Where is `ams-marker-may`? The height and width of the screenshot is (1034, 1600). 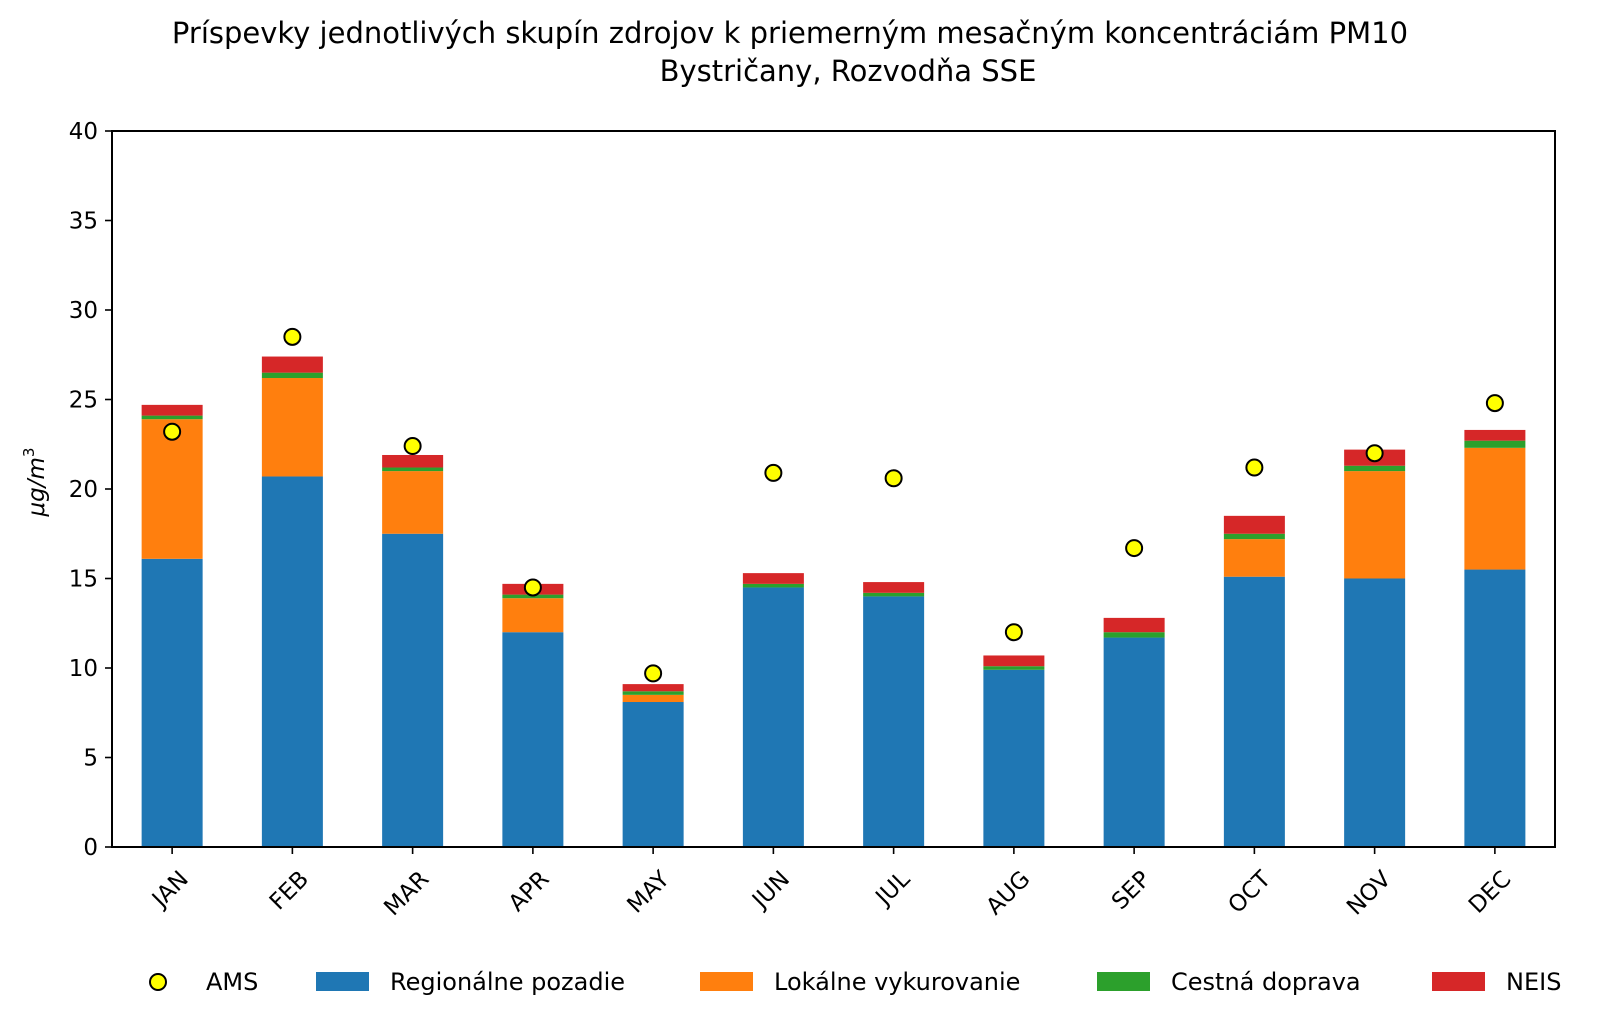 ams-marker-may is located at coordinates (653, 673).